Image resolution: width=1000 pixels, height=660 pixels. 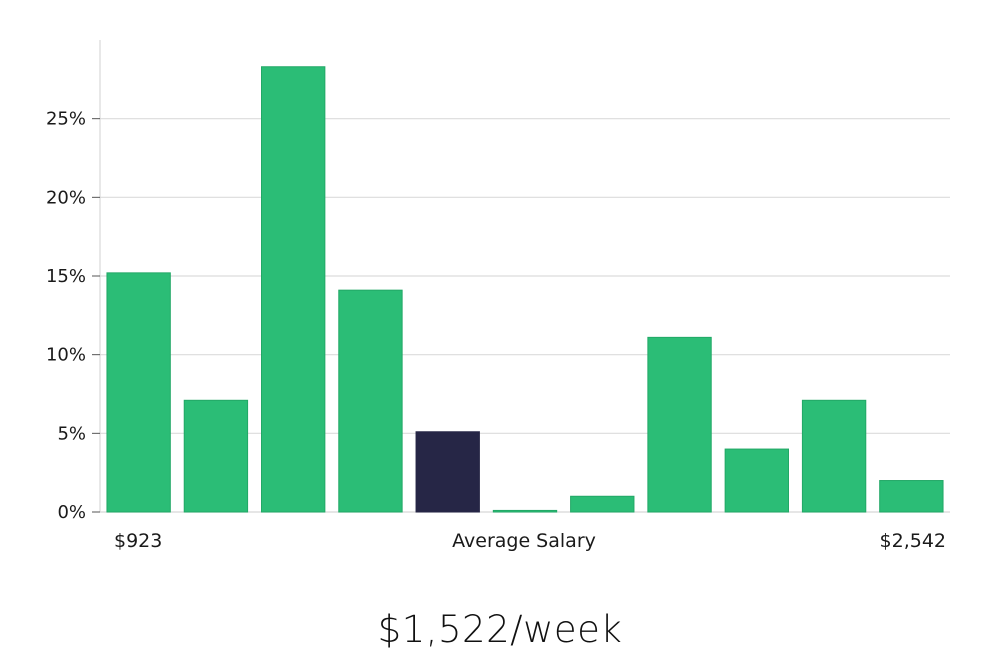 I want to click on y-tick-label: 15%, so click(x=66, y=276).